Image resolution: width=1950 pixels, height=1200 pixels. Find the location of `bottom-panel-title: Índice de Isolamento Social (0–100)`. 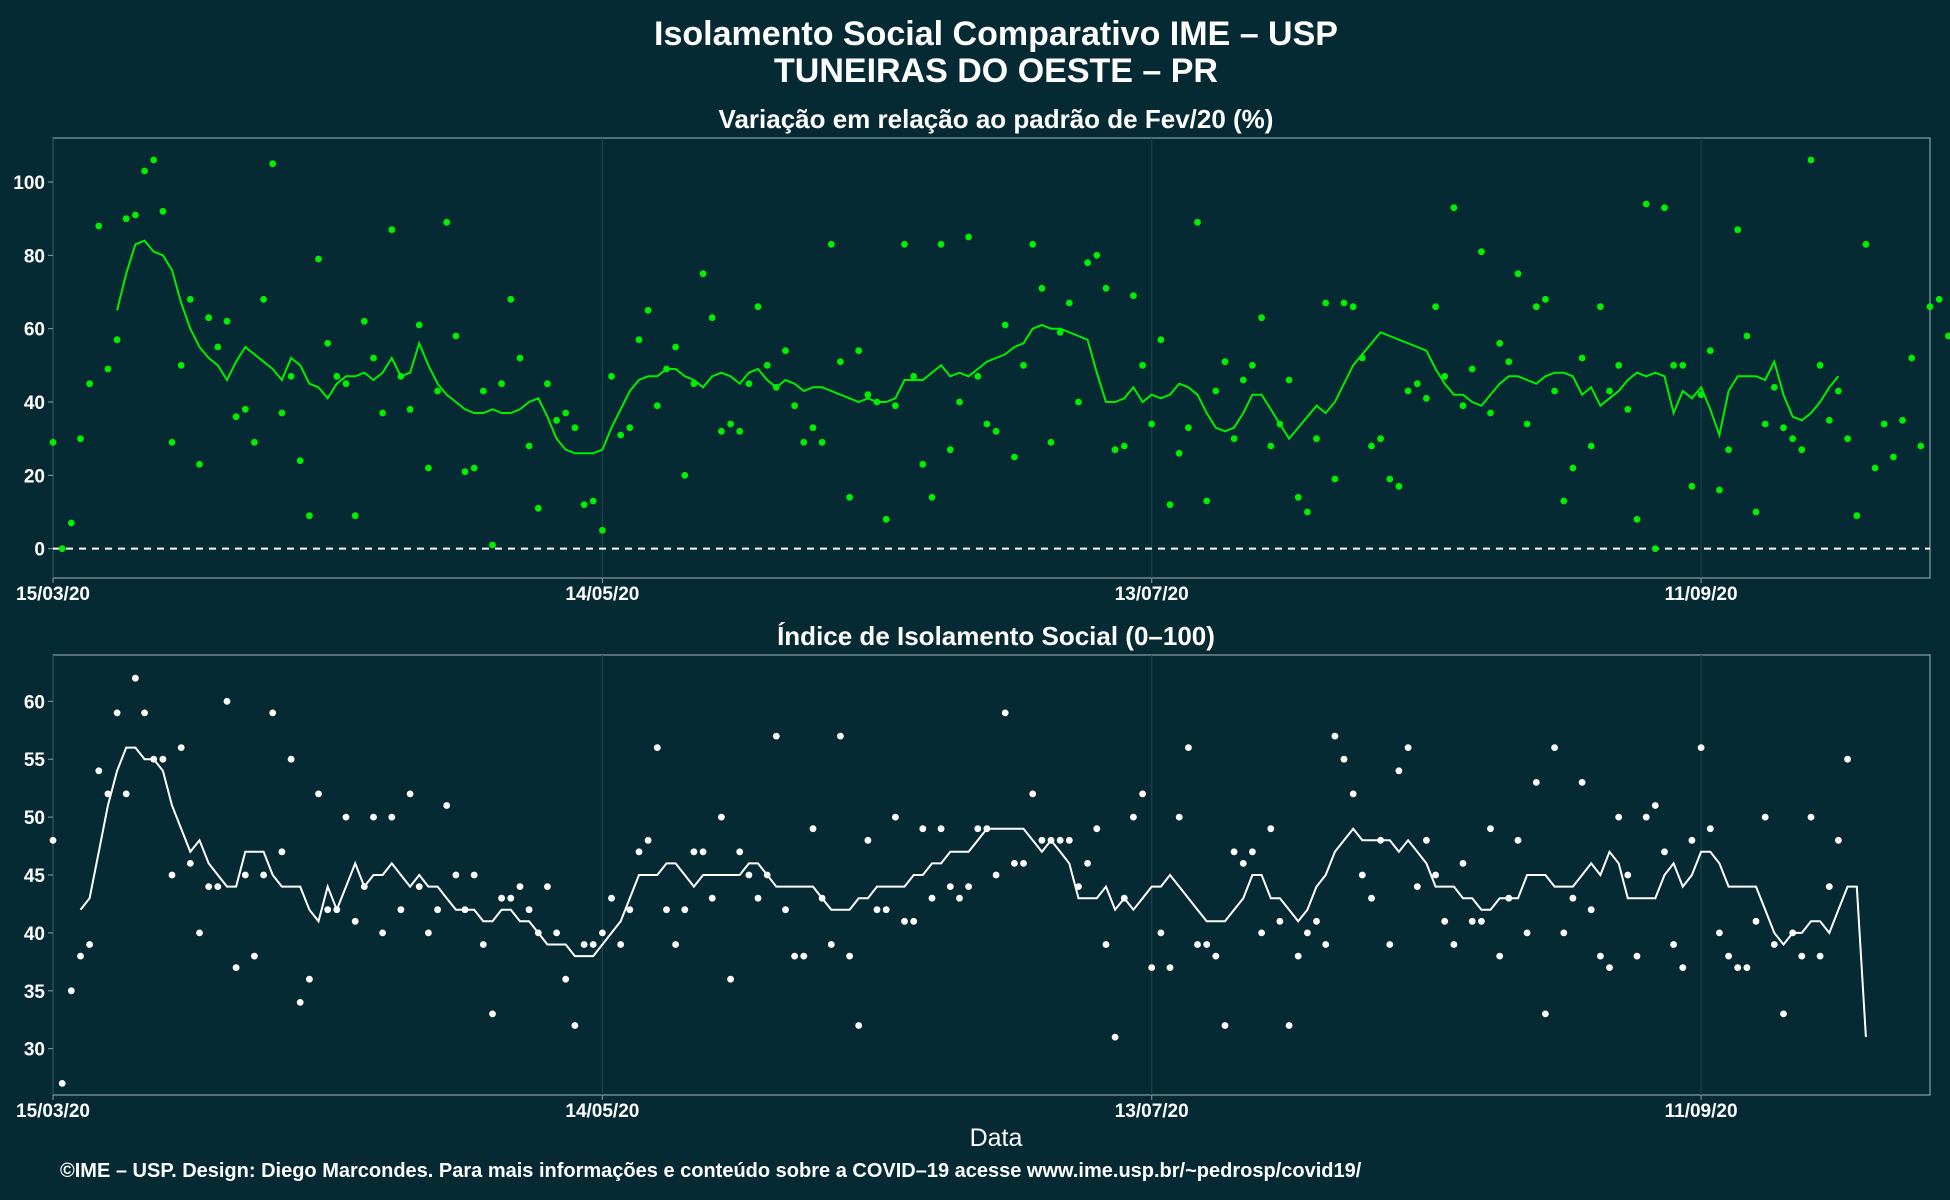

bottom-panel-title: Índice de Isolamento Social (0–100) is located at coordinates (996, 636).